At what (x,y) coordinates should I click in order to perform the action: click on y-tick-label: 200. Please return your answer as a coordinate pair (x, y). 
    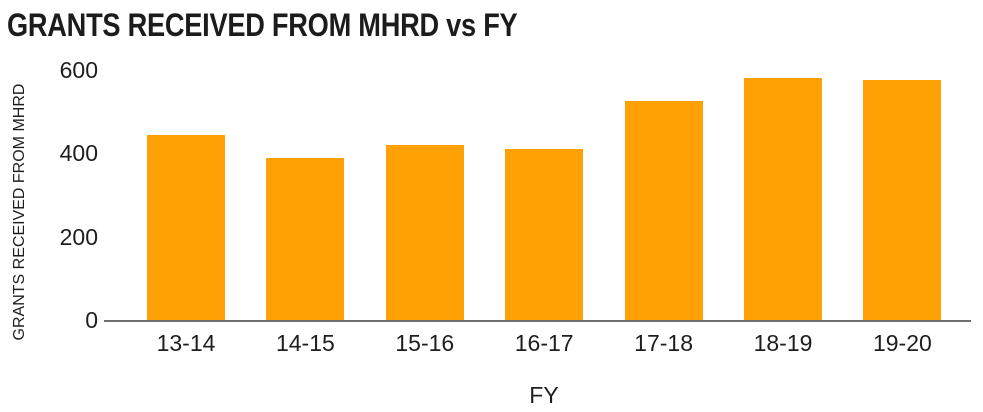
    Looking at the image, I should click on (78, 236).